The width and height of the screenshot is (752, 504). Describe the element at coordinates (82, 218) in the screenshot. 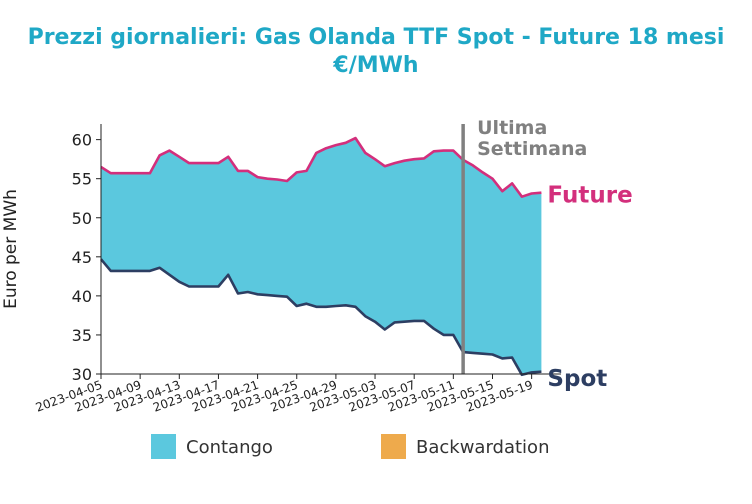

I see `y-tick-label: 50` at that location.